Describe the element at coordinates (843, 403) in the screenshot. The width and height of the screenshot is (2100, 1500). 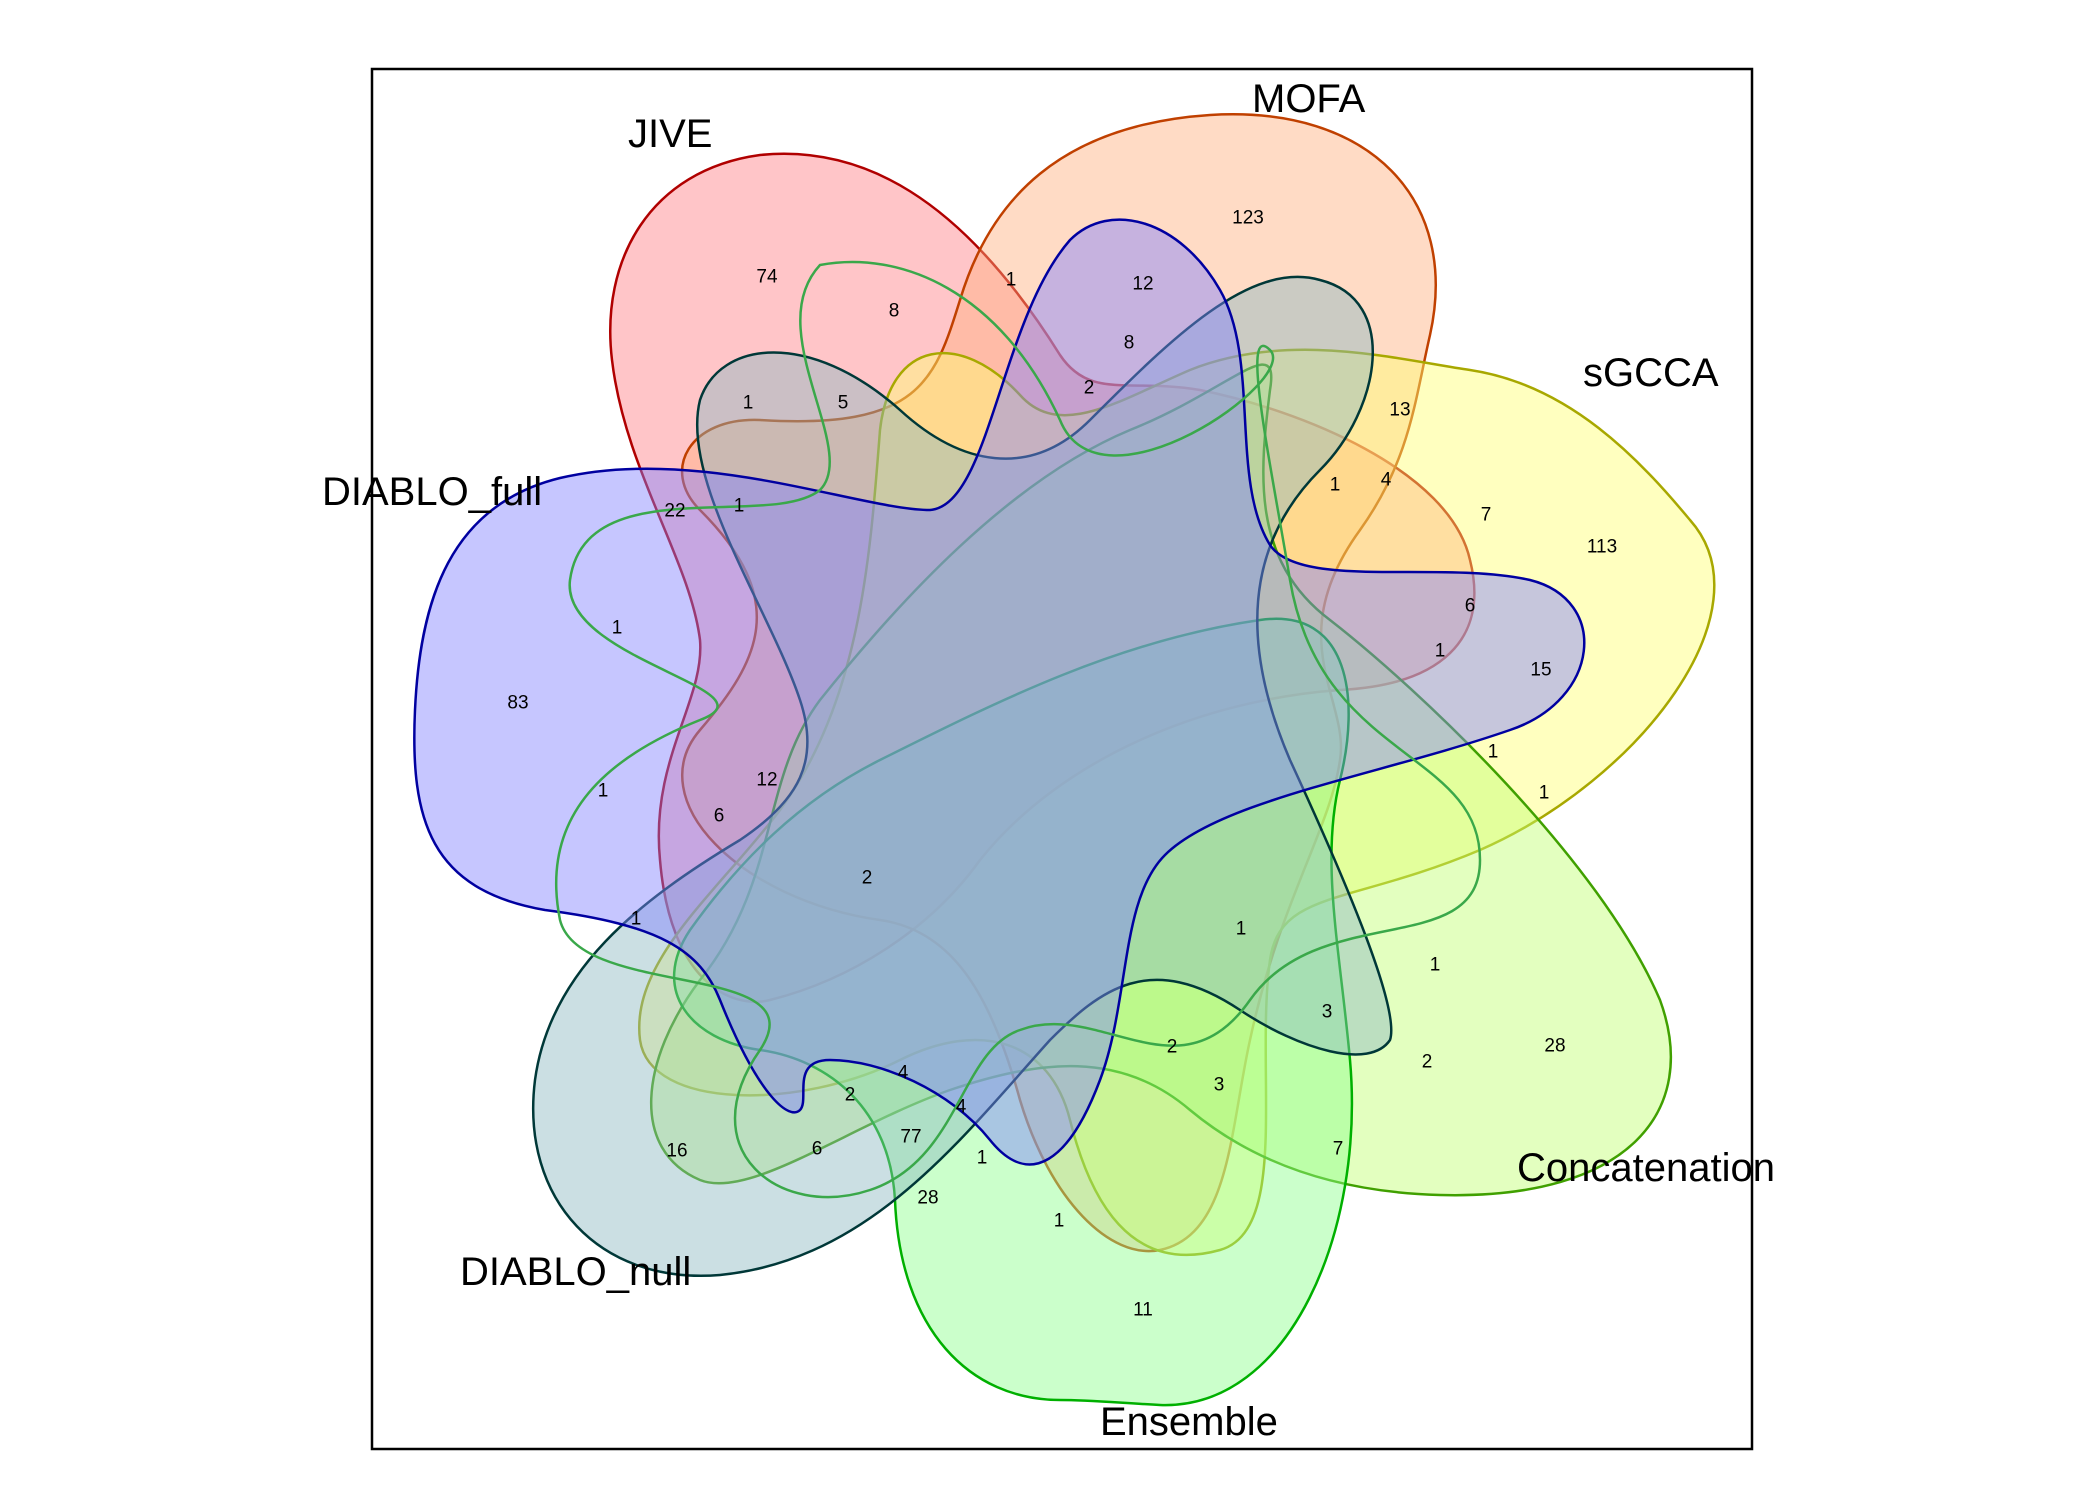
I see `region-count: 5` at that location.